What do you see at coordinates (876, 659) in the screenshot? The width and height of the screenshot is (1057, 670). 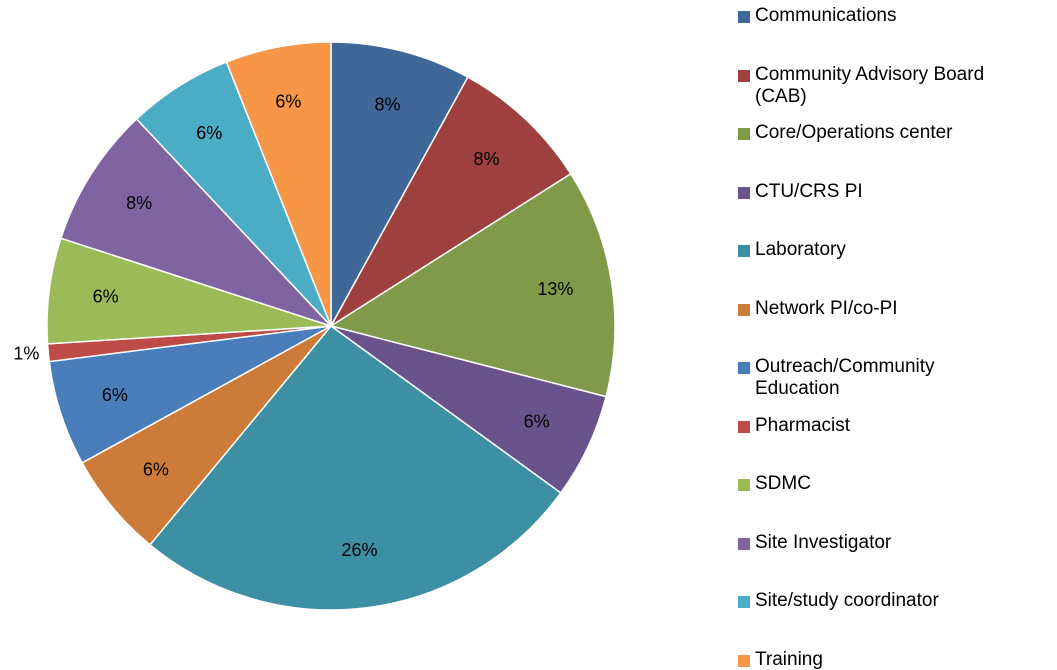 I see `legend-item: Training` at bounding box center [876, 659].